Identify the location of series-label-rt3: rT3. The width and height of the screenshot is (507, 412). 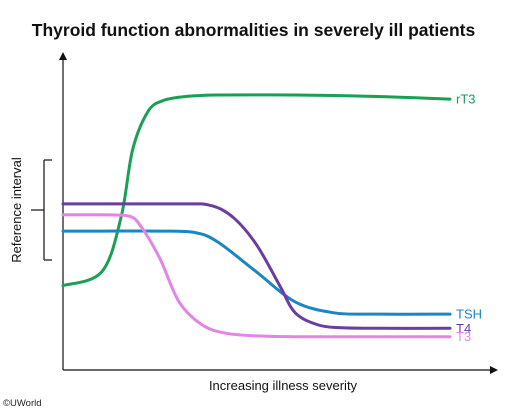
(466, 99).